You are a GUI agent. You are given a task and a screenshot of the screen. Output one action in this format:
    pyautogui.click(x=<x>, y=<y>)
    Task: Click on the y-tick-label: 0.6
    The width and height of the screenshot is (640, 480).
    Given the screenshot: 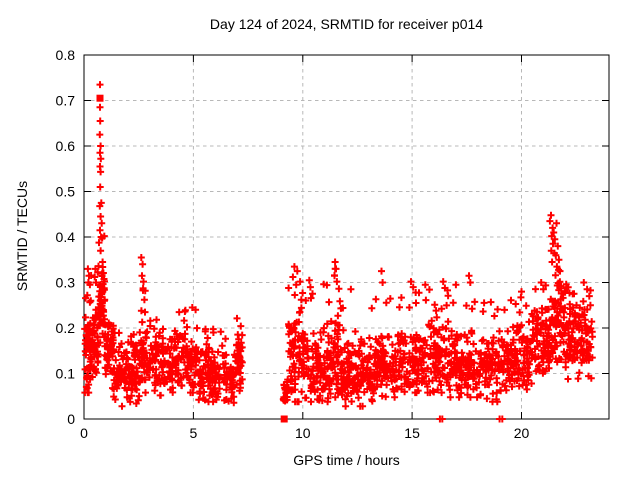 What is the action you would take?
    pyautogui.click(x=66, y=146)
    